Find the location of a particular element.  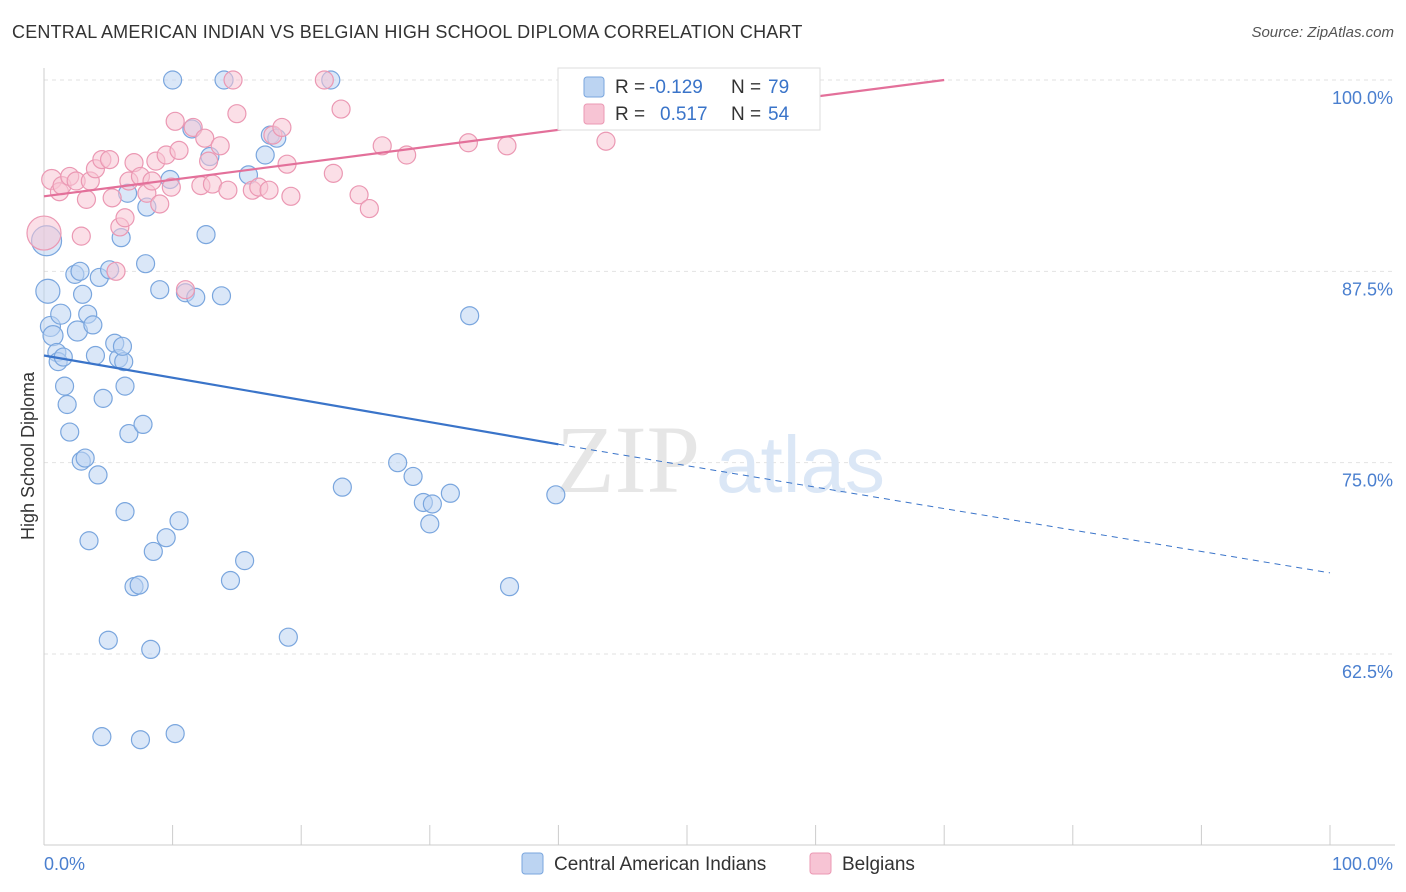

y-axis-label: High School Diploma is located at coordinates (28, 455).